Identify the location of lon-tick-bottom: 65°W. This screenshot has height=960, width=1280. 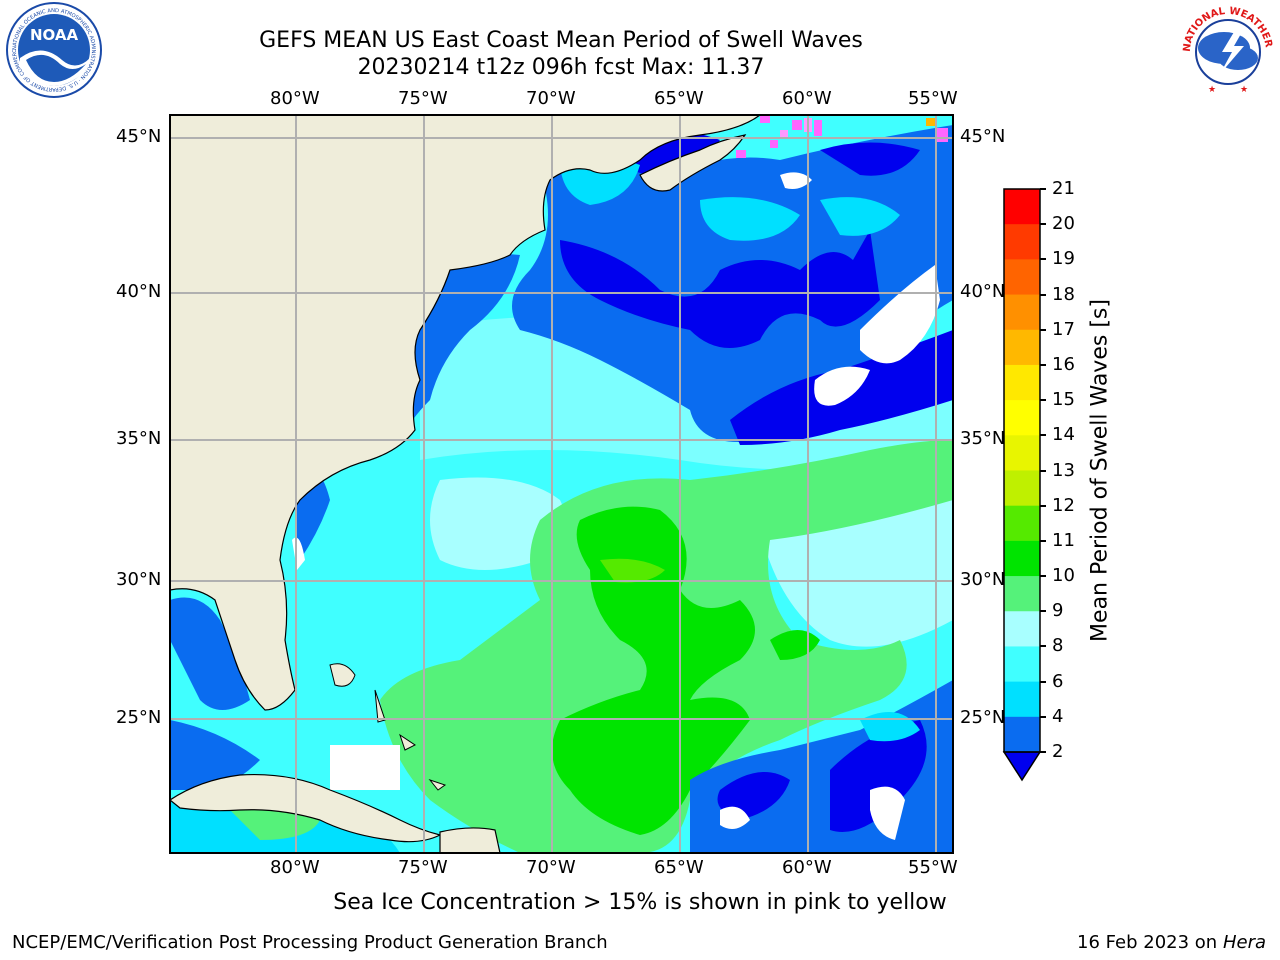
(679, 867).